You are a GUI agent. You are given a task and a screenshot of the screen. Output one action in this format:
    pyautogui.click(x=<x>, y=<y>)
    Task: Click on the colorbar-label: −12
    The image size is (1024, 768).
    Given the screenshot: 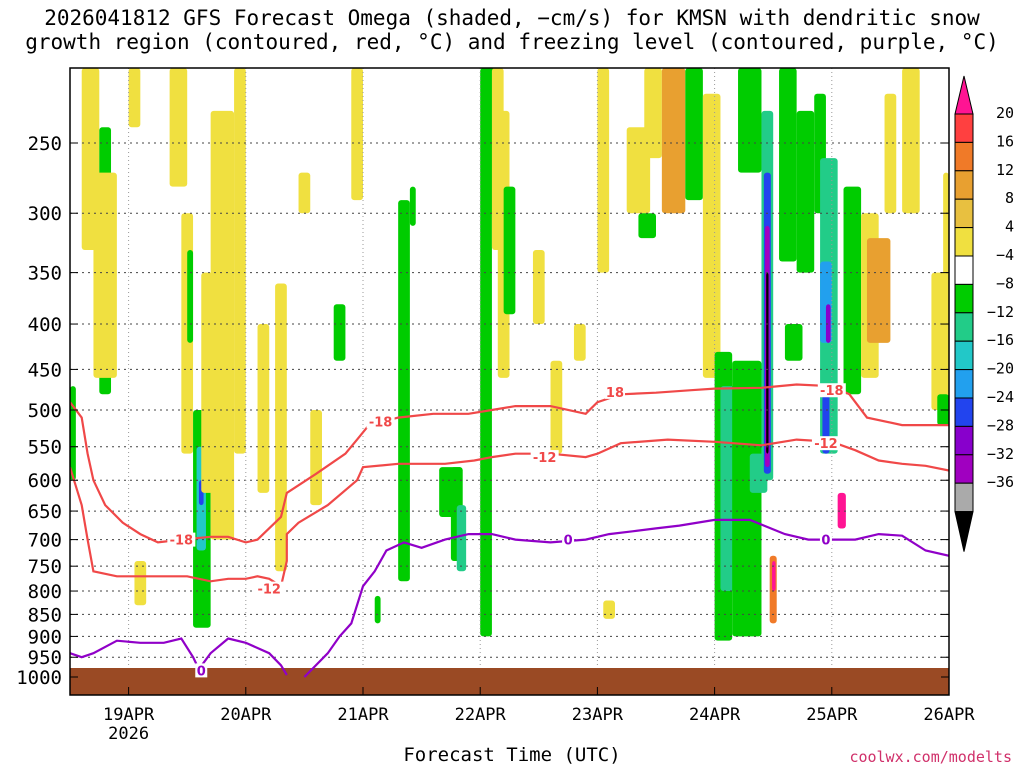 What is the action you would take?
    pyautogui.click(x=1000, y=312)
    